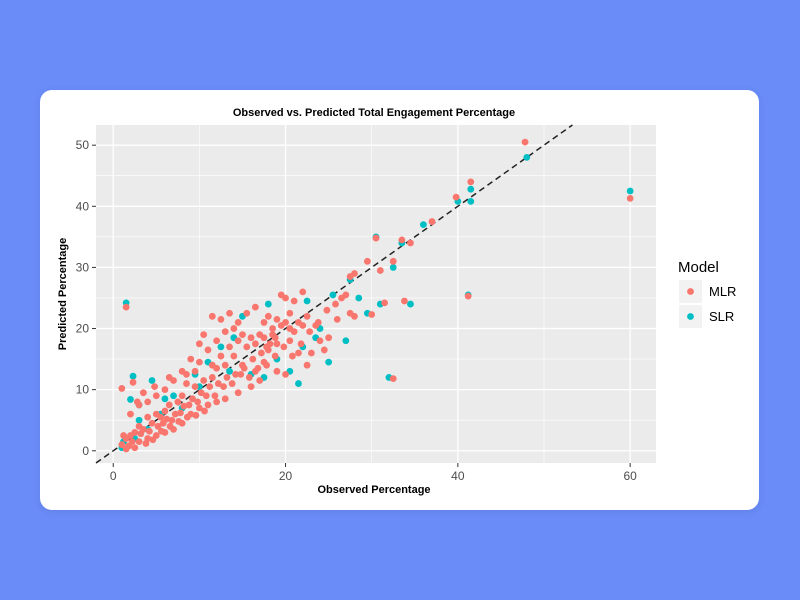  What do you see at coordinates (85, 451) in the screenshot?
I see `y-tick-label: 0` at bounding box center [85, 451].